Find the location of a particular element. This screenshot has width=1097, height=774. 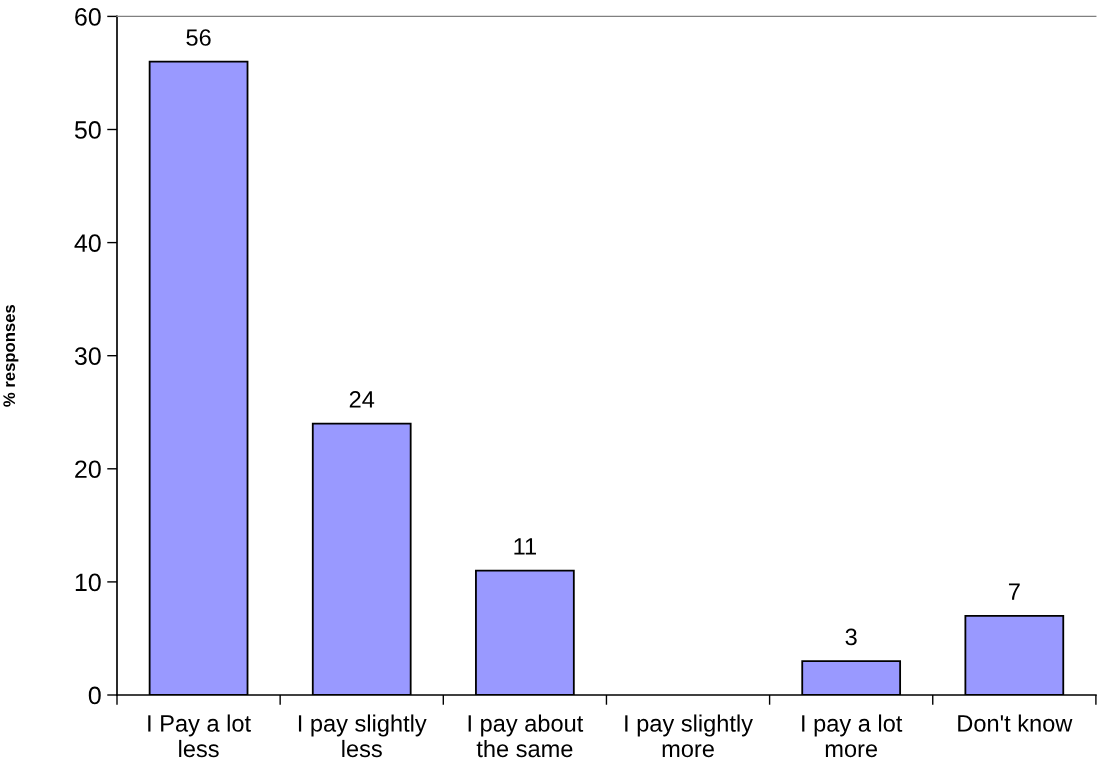

y-tick-label: 20 is located at coordinates (88, 469).